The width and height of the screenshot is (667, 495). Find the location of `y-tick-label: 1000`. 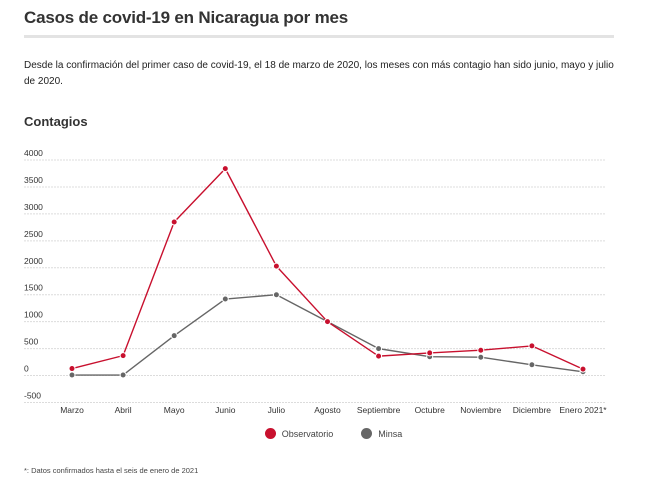

y-tick-label: 1000 is located at coordinates (33, 315).